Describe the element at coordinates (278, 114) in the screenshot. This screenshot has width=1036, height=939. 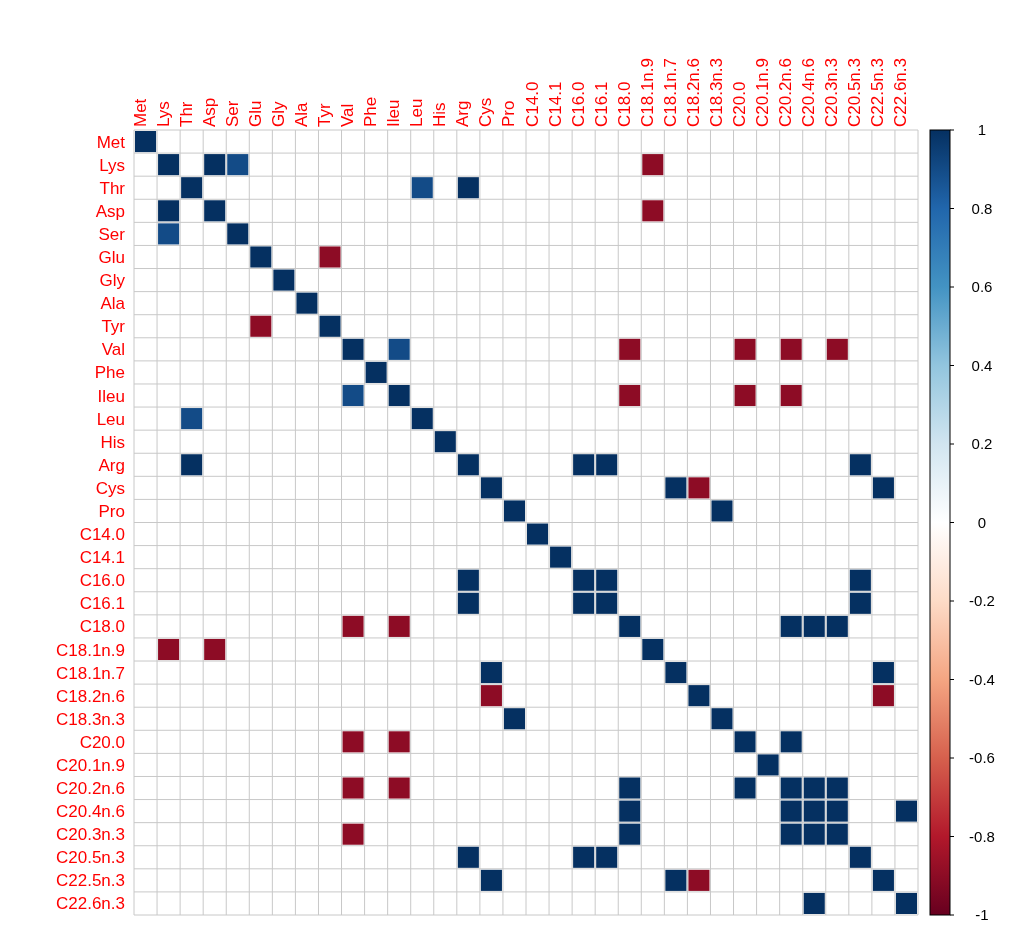
I see `x-tick-label: Gly` at that location.